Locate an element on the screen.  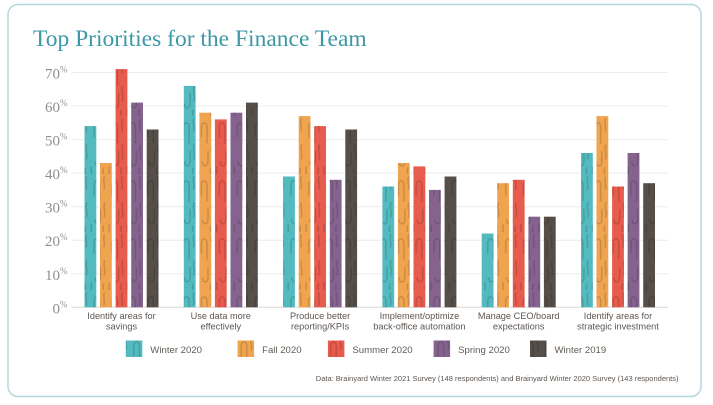
svg-text: expectations is located at coordinates (519, 327).